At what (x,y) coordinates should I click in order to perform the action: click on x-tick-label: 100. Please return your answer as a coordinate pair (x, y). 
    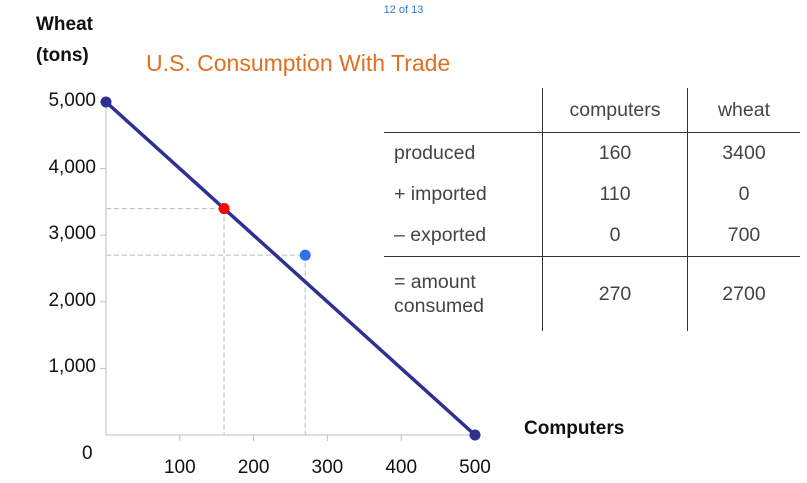
    Looking at the image, I should click on (179, 467).